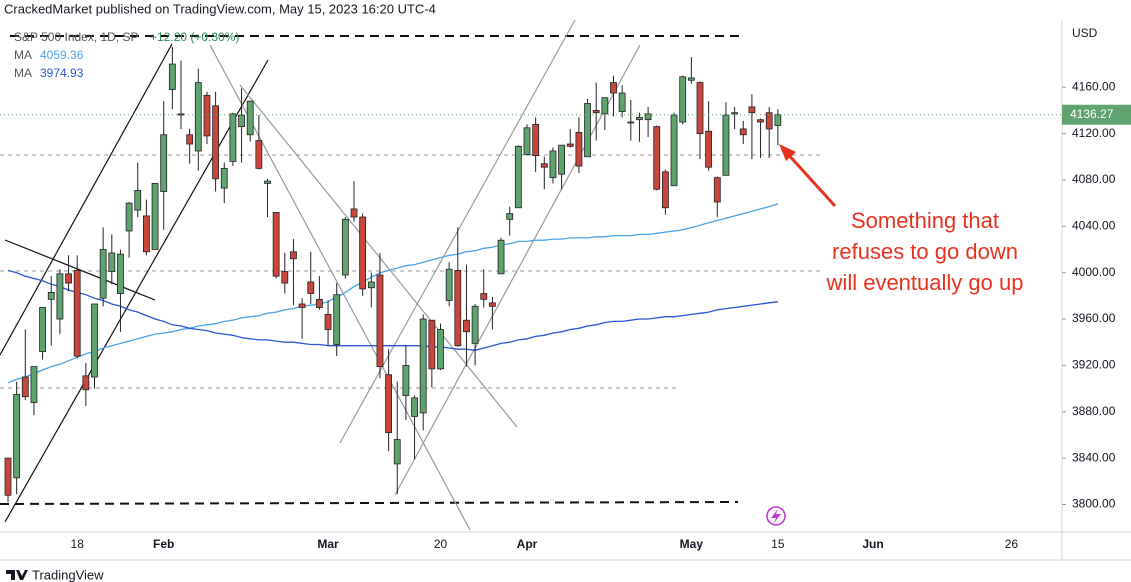  Describe the element at coordinates (62, 55) in the screenshot. I see `legend-value: 4059.36` at that location.